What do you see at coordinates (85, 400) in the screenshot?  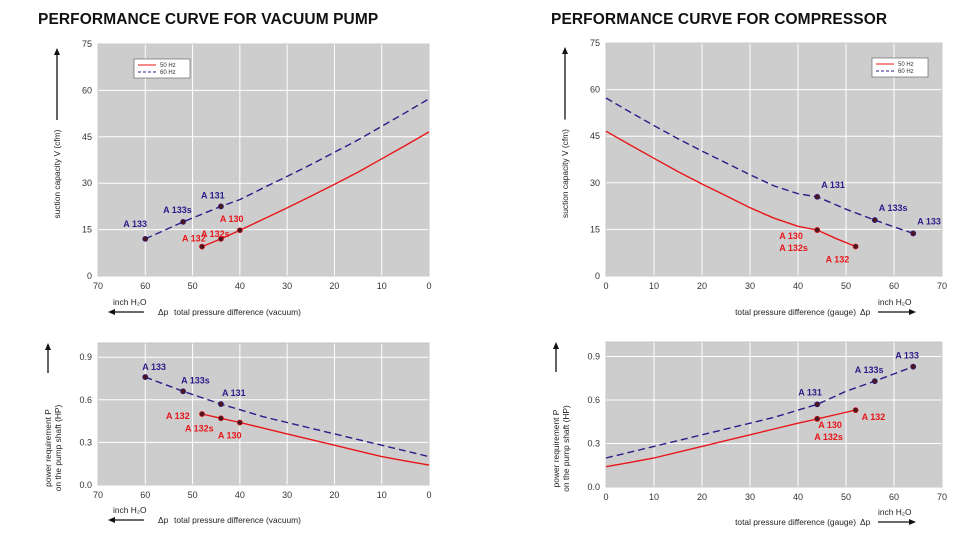 I see `y-tick-label: 0.6` at bounding box center [85, 400].